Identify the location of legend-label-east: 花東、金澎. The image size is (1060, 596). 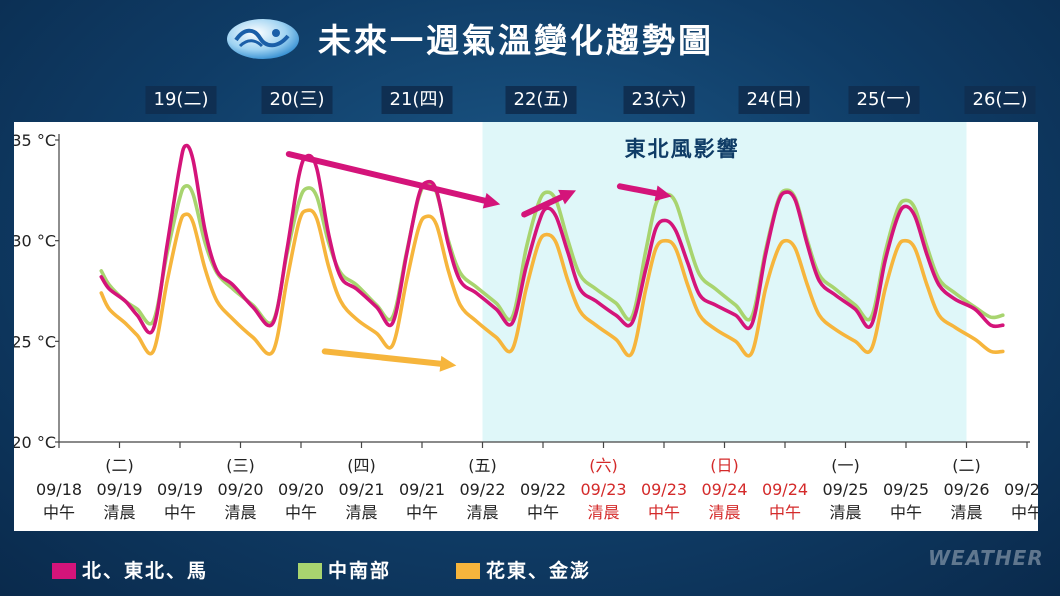
(539, 571).